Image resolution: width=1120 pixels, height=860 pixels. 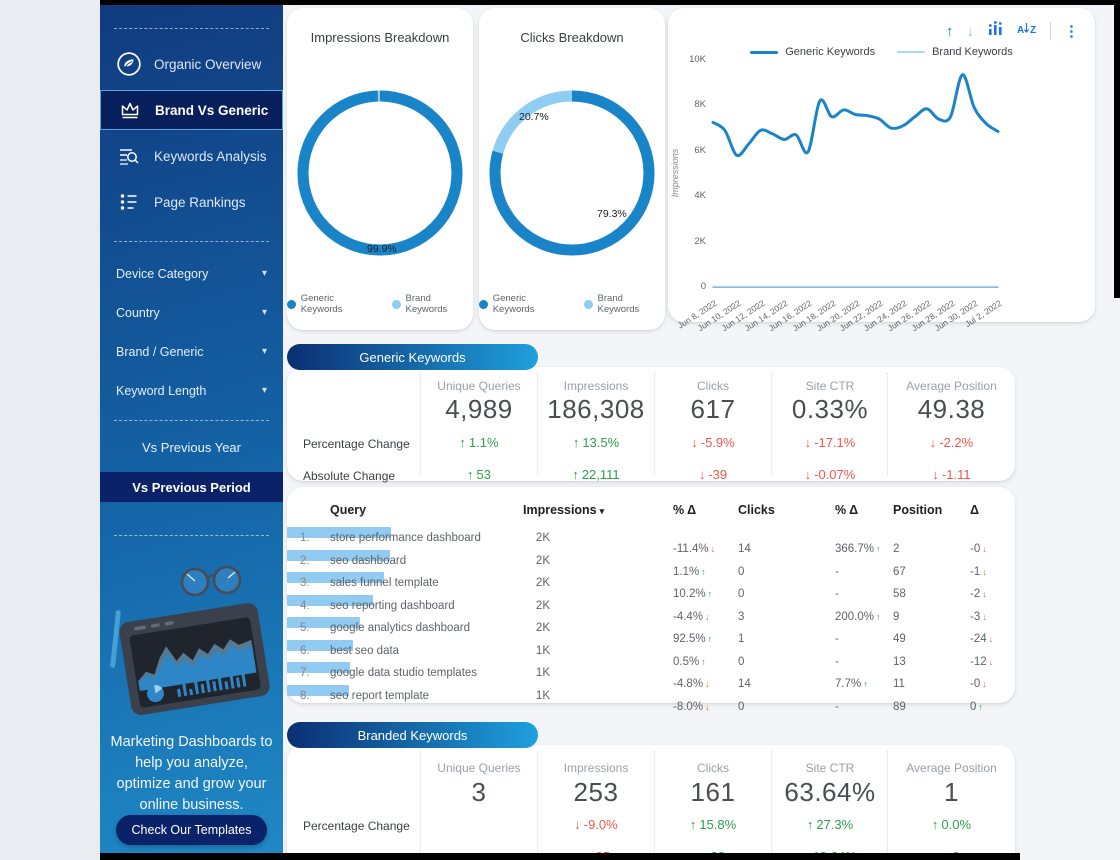 What do you see at coordinates (560, 856) in the screenshot?
I see `frame-edge` at bounding box center [560, 856].